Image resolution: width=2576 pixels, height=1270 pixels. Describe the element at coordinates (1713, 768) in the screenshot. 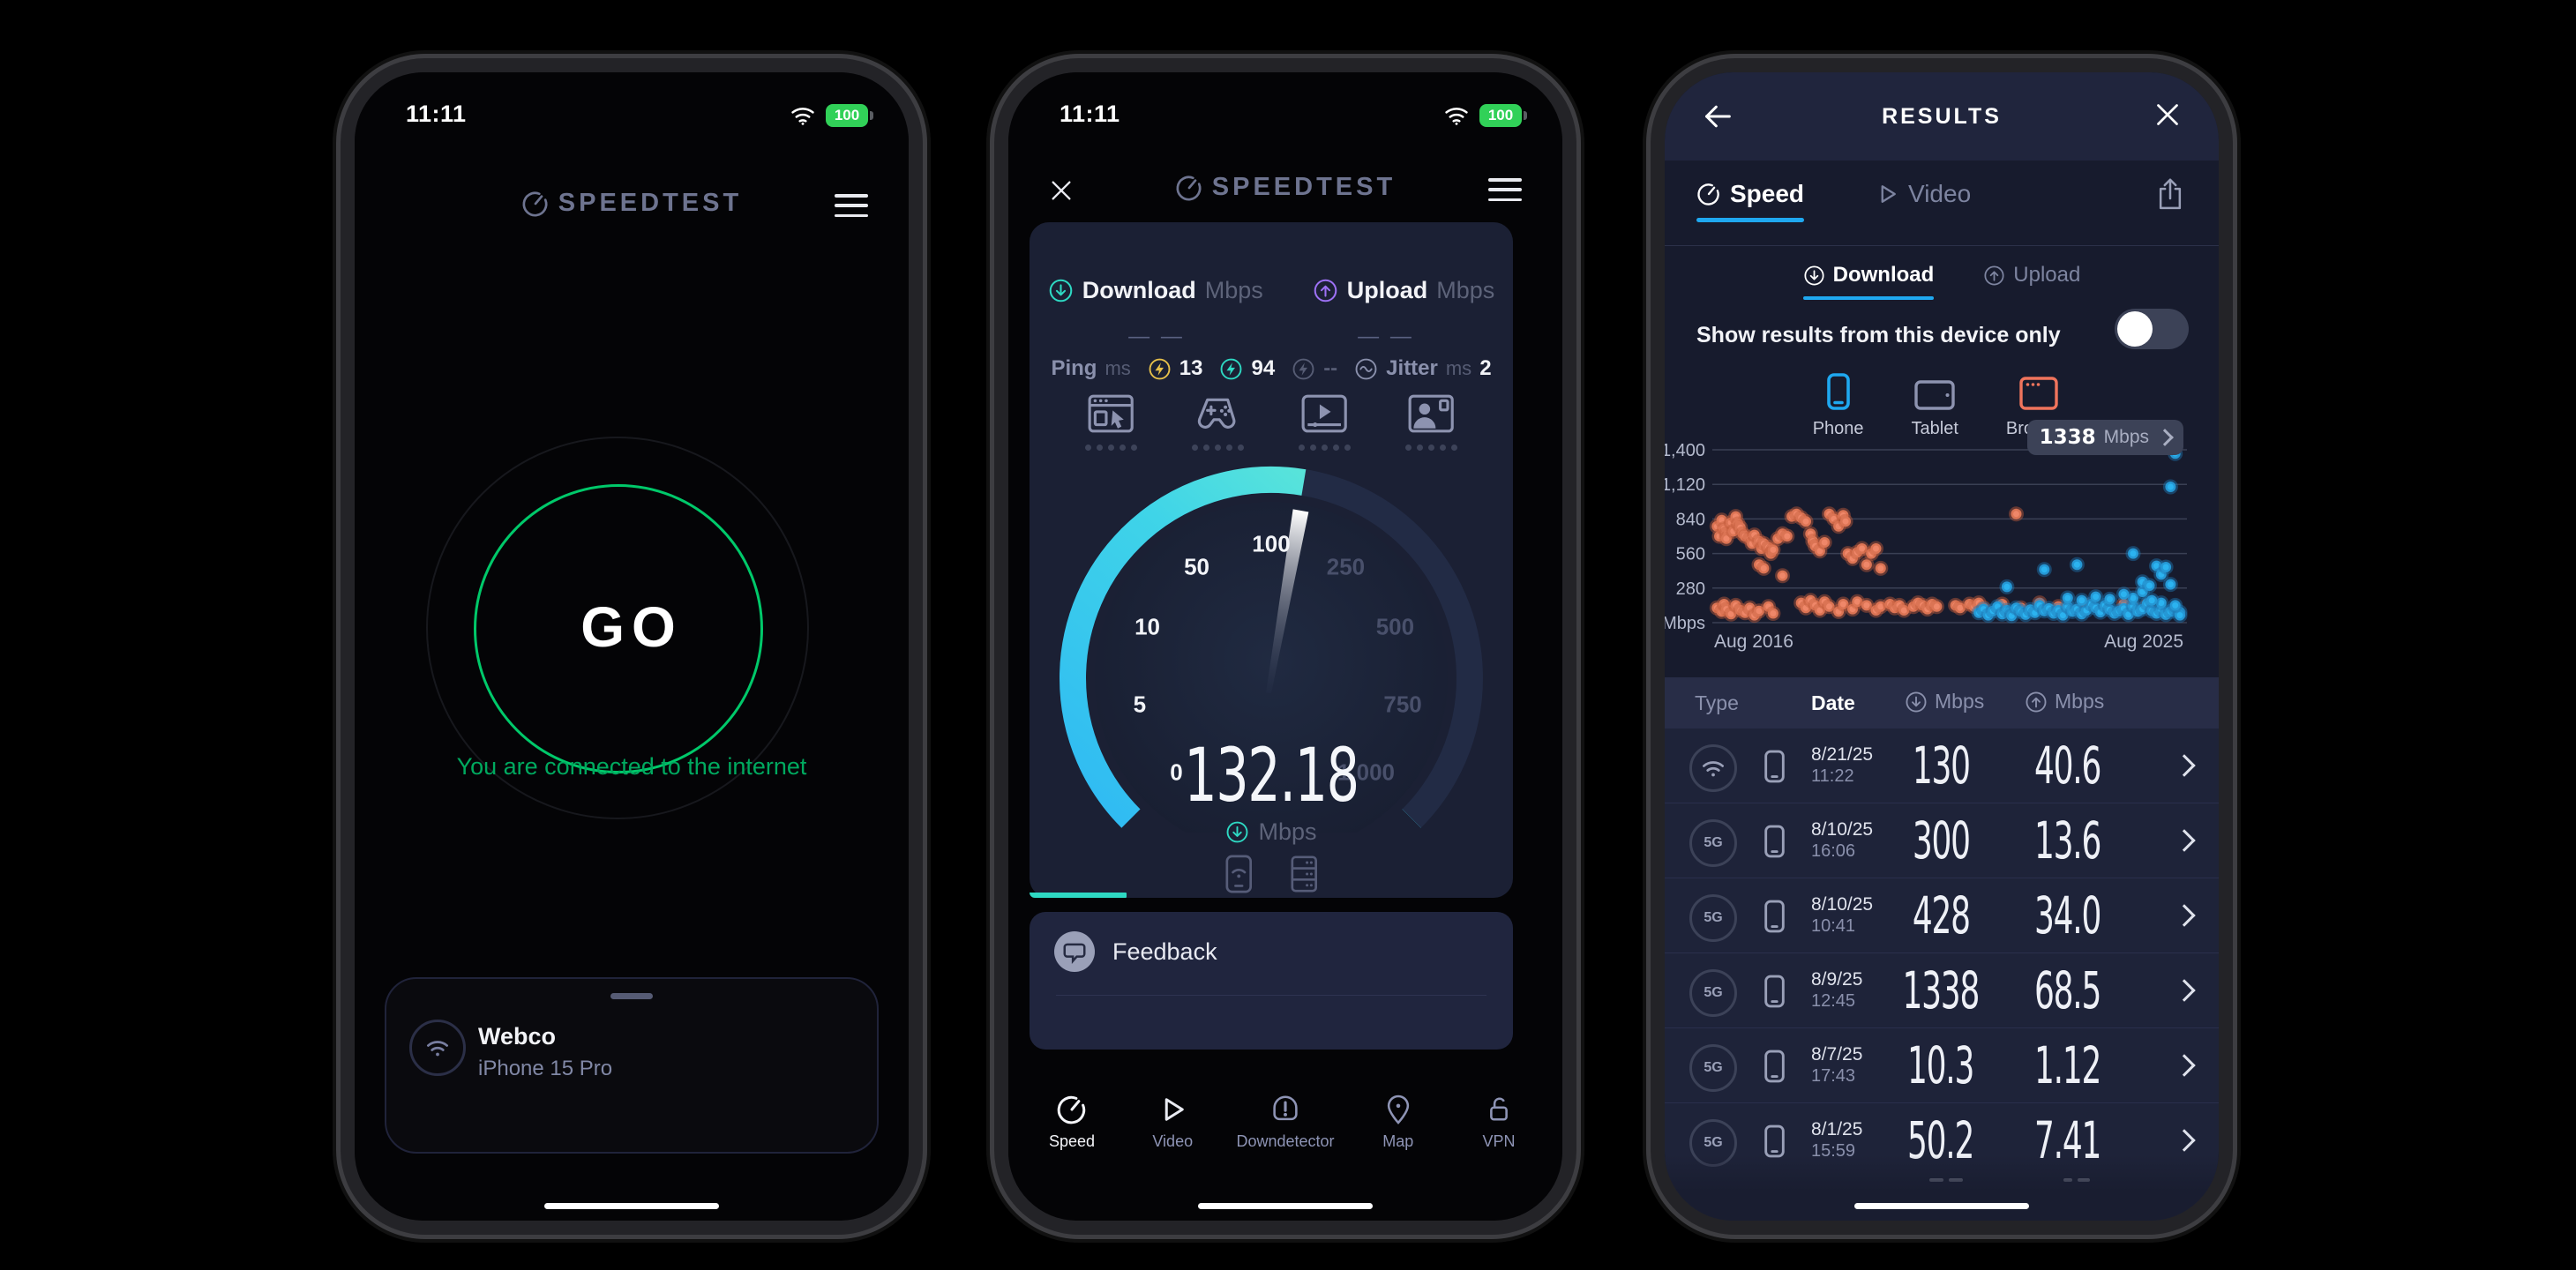

I see `wifi-type-icon` at that location.